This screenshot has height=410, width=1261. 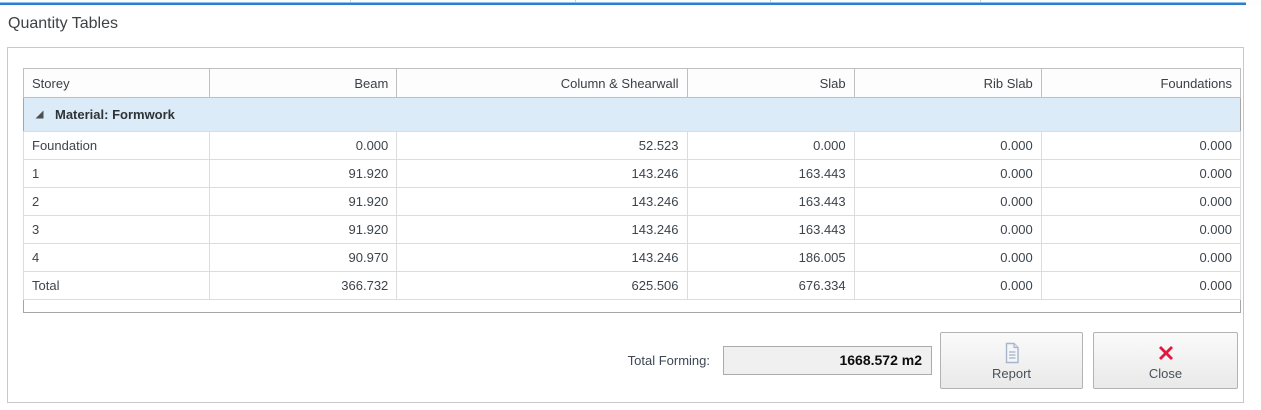 I want to click on cell-beam: 0.000, so click(x=303, y=145).